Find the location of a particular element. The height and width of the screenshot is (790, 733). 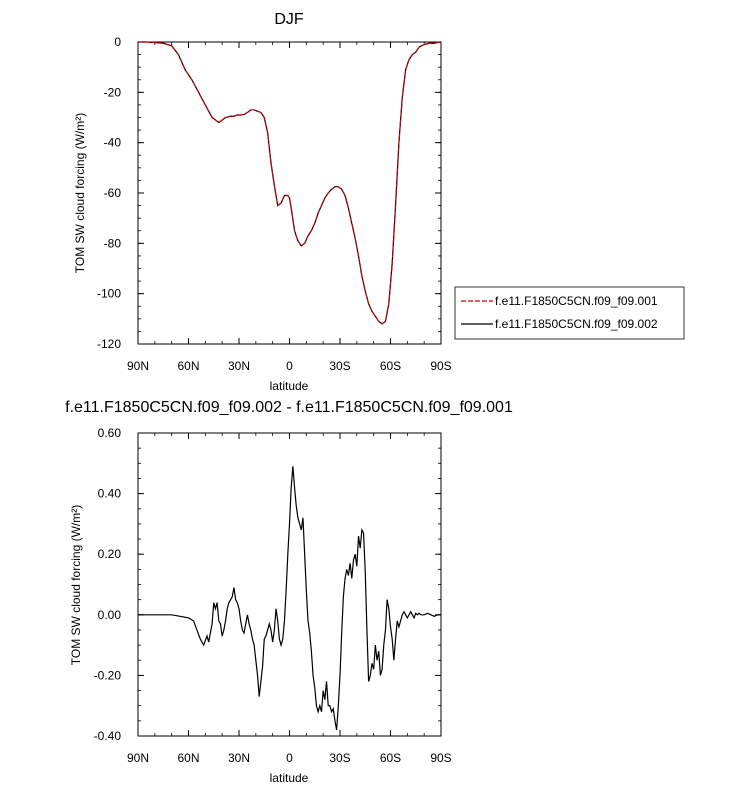

top-xlabel: latitude is located at coordinates (289, 386).